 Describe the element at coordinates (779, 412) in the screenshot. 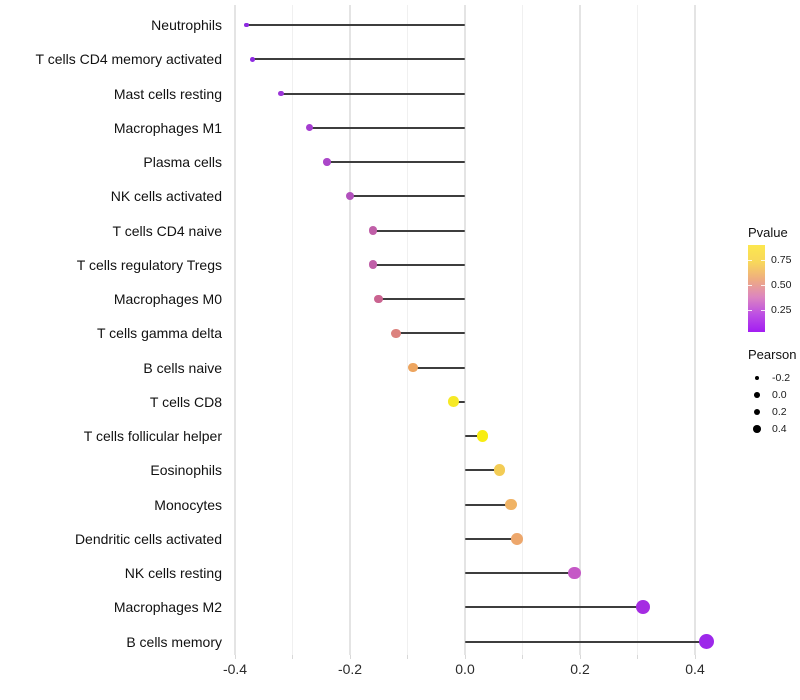

I see `pearson-size-label: 0.2` at that location.